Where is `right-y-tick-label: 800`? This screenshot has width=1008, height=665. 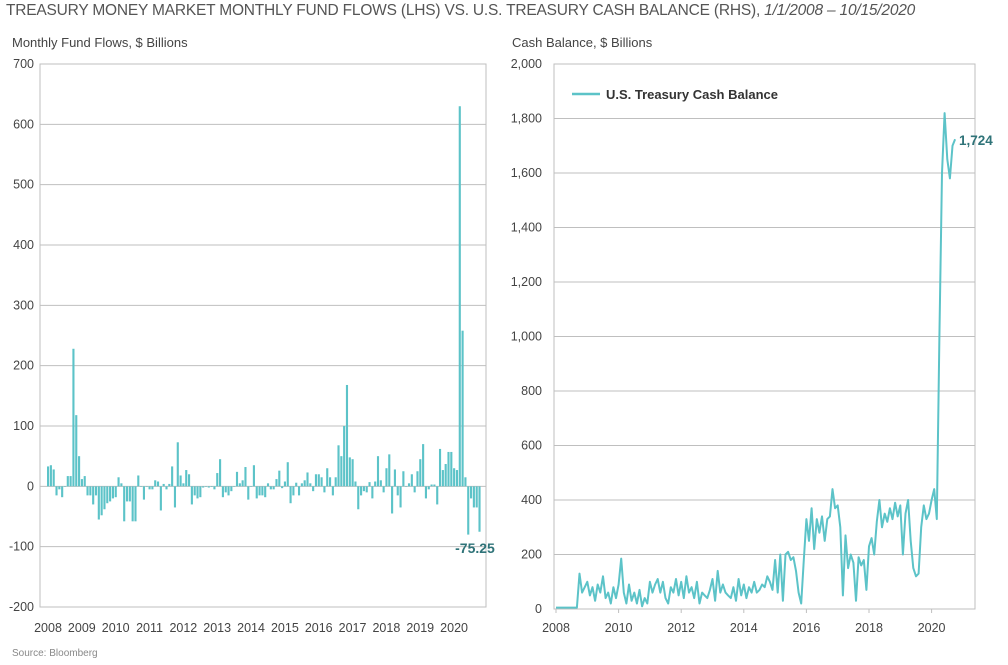 right-y-tick-label: 800 is located at coordinates (531, 391).